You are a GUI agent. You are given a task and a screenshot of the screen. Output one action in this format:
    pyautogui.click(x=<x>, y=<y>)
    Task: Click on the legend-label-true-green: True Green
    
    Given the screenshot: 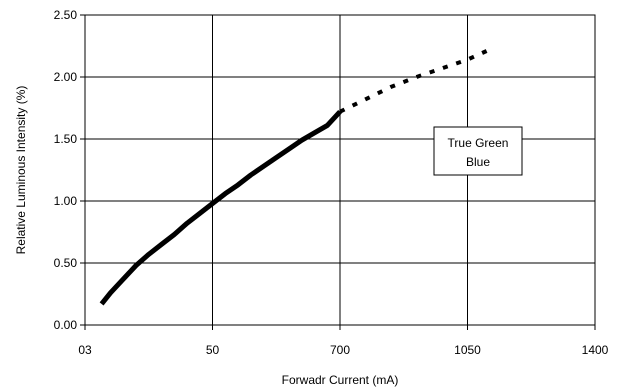 What is the action you would take?
    pyautogui.click(x=478, y=143)
    